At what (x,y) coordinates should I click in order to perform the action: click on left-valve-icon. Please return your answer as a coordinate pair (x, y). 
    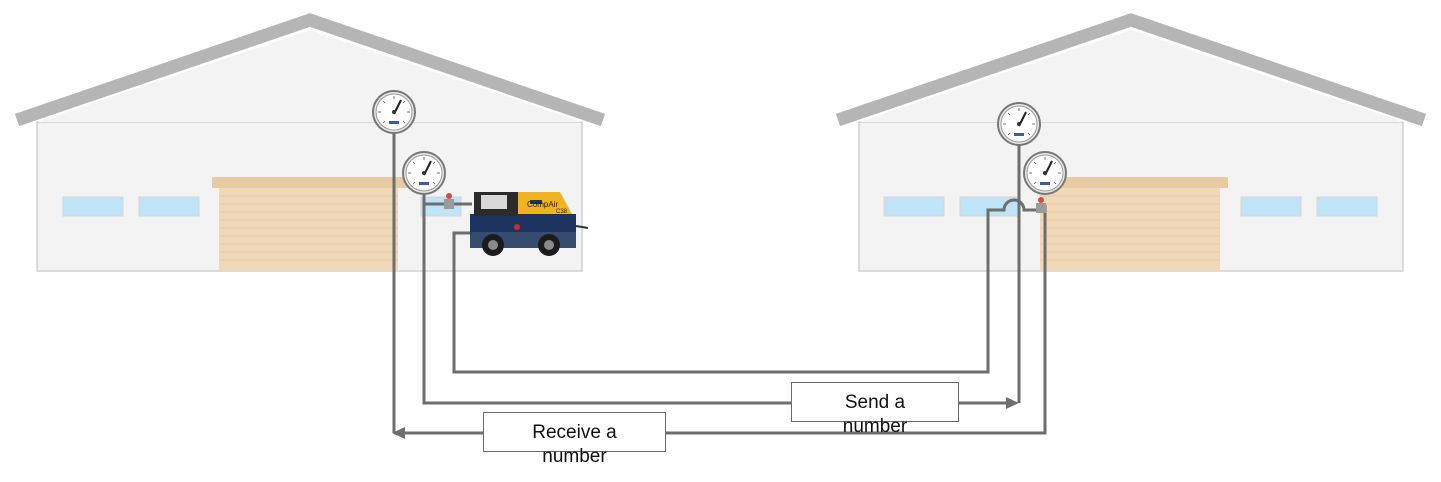
    Looking at the image, I should click on (449, 201).